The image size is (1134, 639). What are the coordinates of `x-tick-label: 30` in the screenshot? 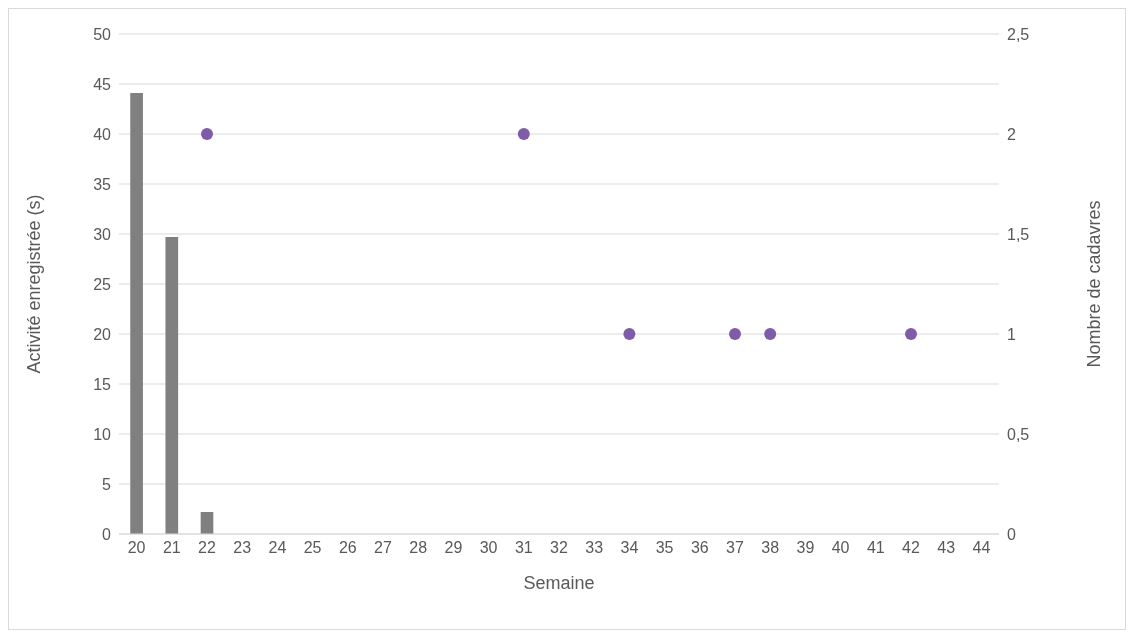 It's located at (488, 548).